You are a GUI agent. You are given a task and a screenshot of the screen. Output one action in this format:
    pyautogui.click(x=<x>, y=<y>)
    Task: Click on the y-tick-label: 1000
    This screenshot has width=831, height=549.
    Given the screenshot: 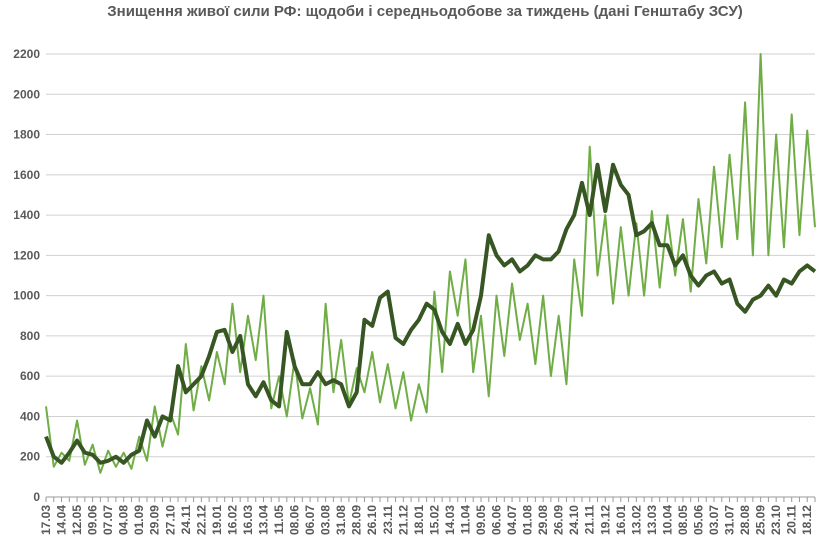 What is the action you would take?
    pyautogui.click(x=26, y=296)
    